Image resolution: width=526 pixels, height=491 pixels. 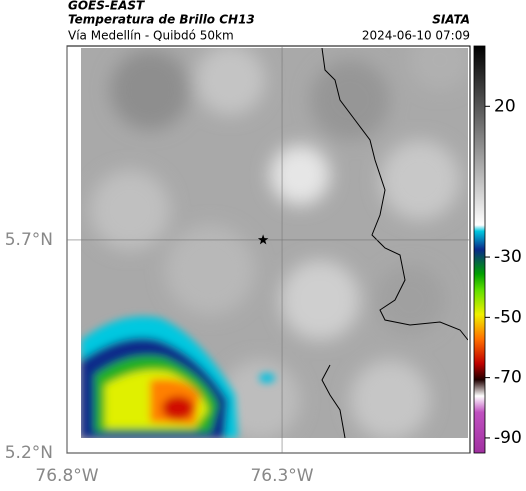 What do you see at coordinates (479, 249) in the screenshot?
I see `colorbar` at bounding box center [479, 249].